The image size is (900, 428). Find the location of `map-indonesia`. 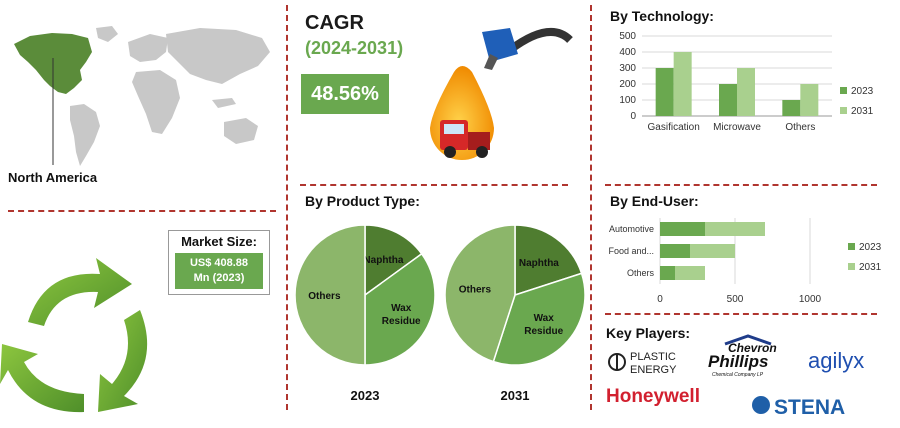

map-indonesia is located at coordinates (224, 103).